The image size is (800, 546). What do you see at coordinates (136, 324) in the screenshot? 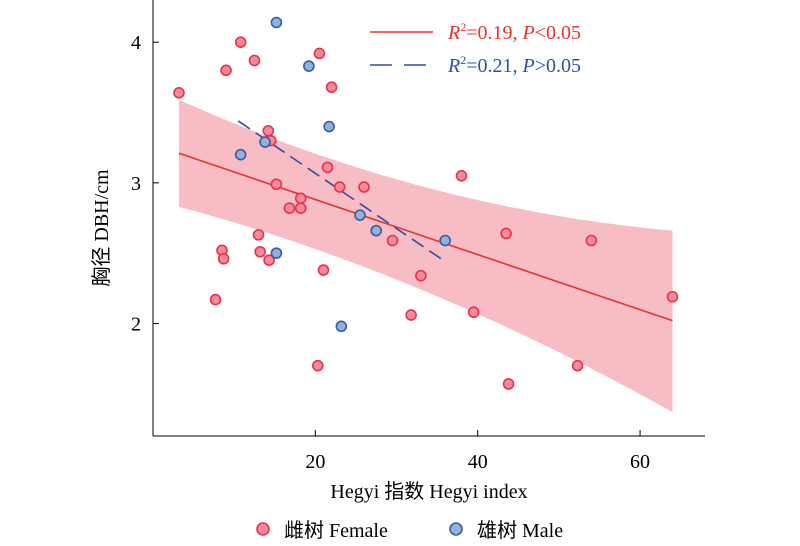
I see `y-tick-label: 2` at bounding box center [136, 324].